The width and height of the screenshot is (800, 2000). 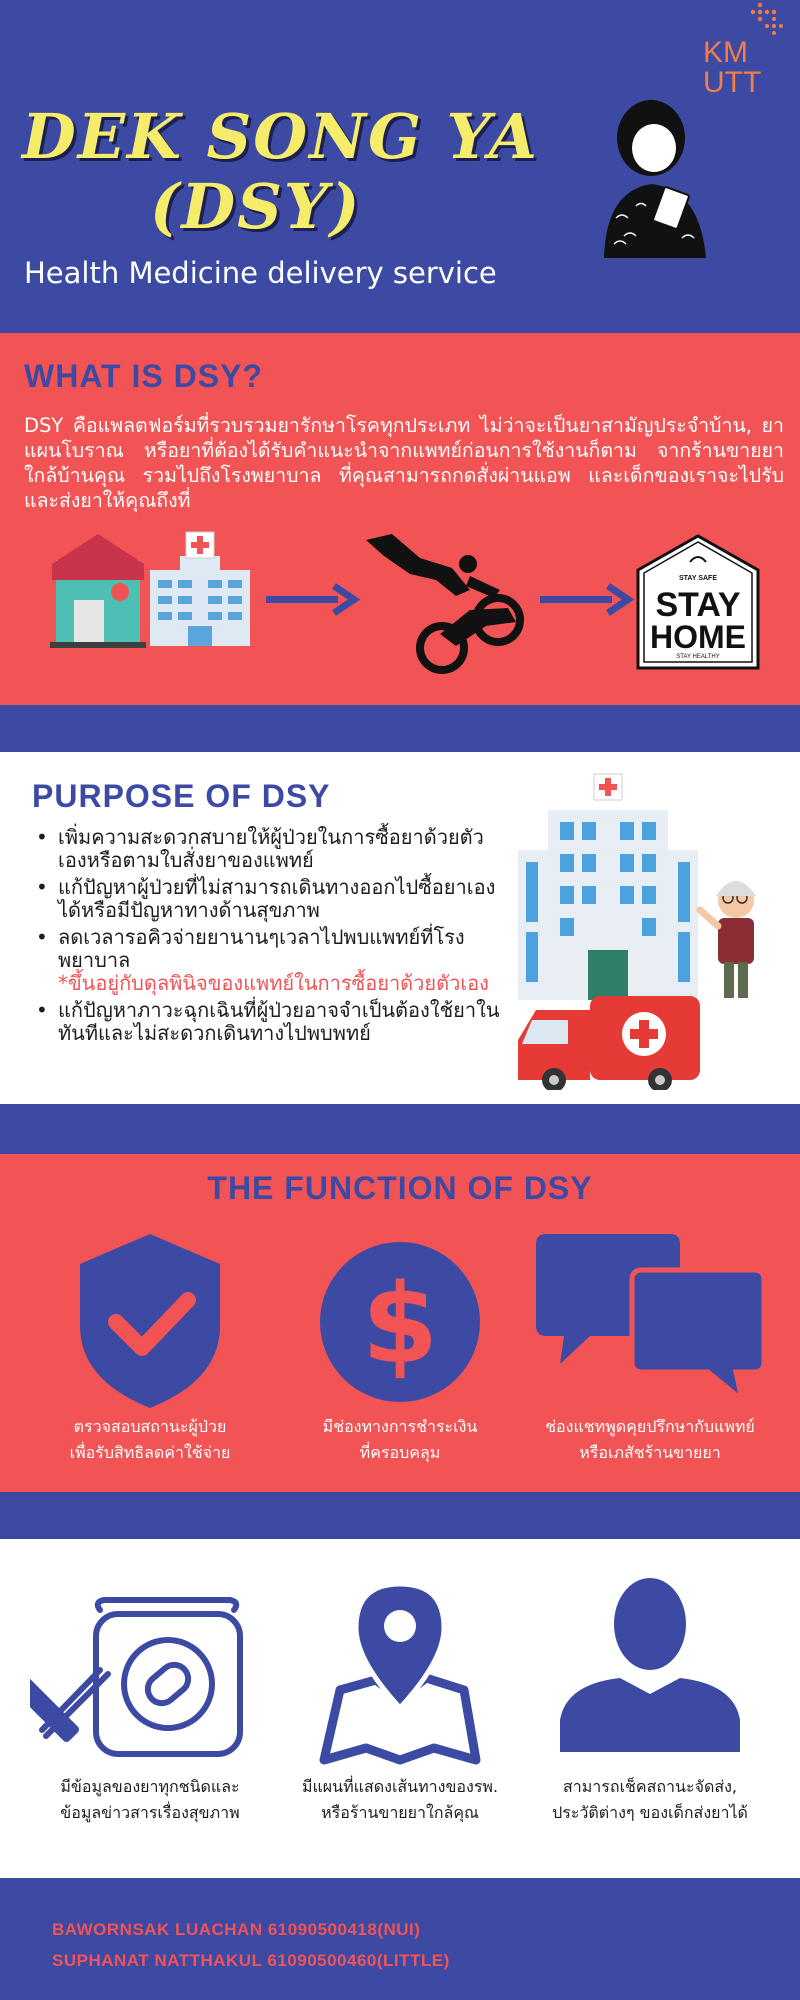 I want to click on shield-check-icon, so click(x=150, y=1321).